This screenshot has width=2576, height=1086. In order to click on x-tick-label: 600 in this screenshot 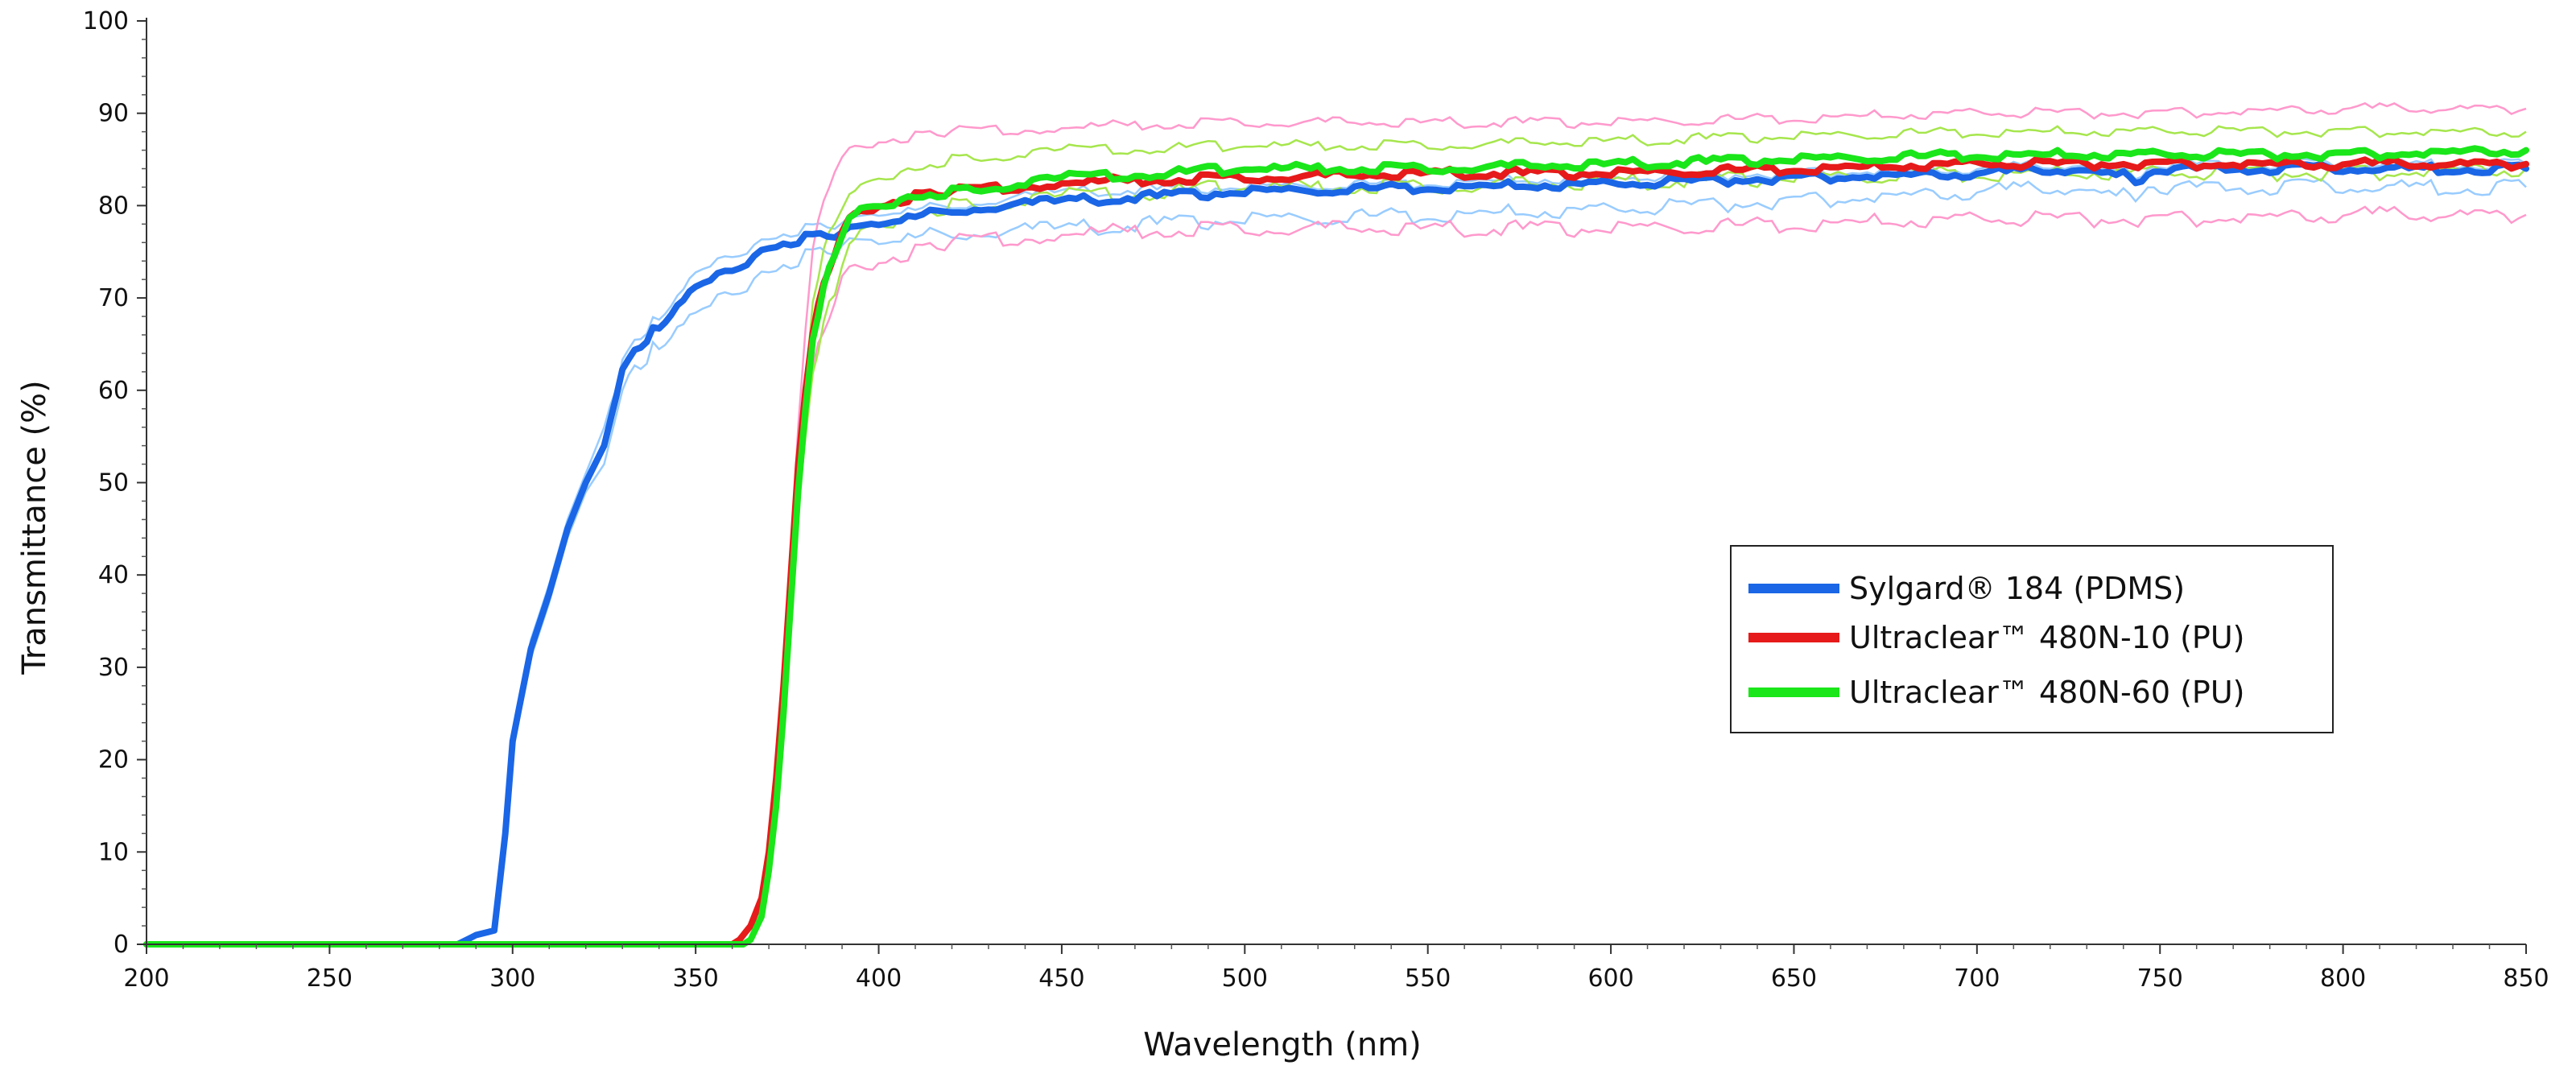, I will do `click(1610, 978)`.